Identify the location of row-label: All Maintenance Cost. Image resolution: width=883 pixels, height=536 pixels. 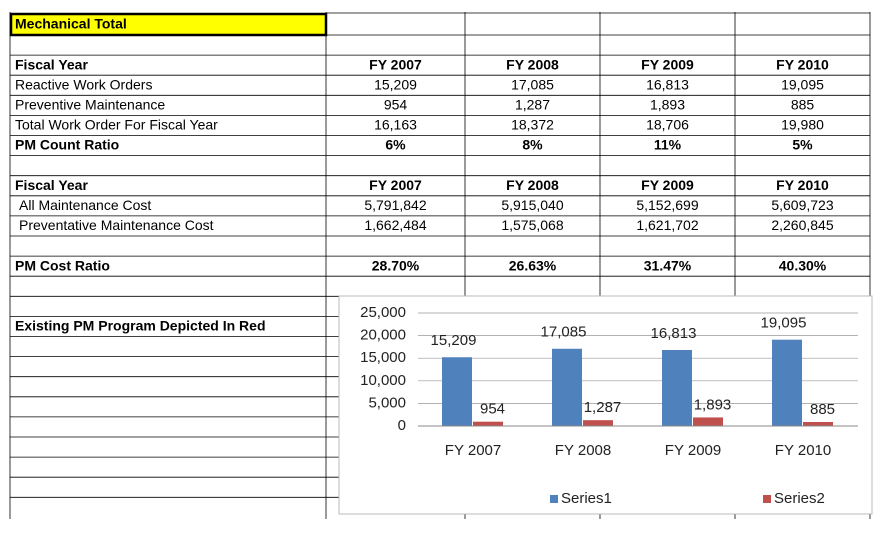
(85, 205).